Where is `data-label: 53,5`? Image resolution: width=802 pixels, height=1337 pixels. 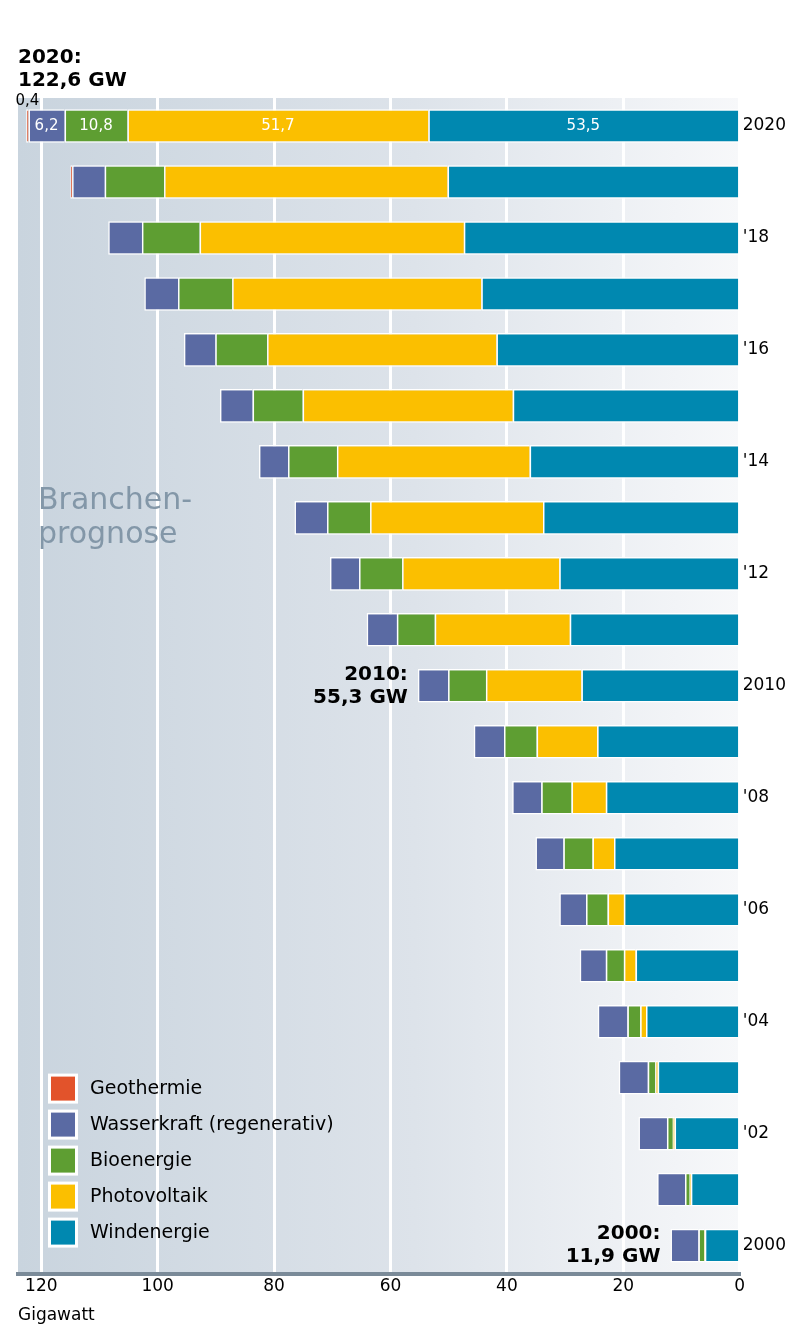 data-label: 53,5 is located at coordinates (583, 124).